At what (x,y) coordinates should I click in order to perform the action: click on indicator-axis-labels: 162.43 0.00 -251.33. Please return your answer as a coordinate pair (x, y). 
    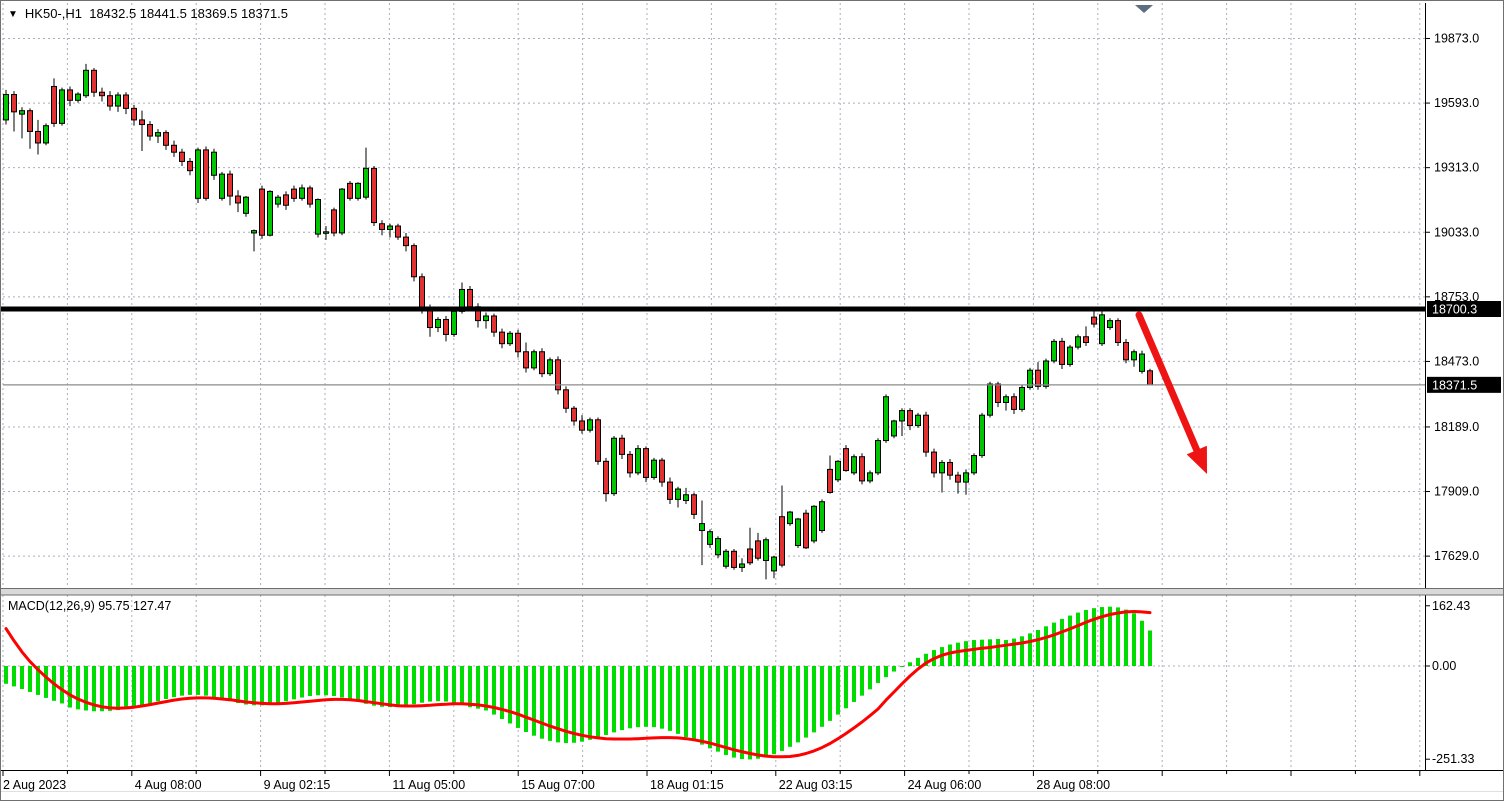
    Looking at the image, I should click on (1449, 682).